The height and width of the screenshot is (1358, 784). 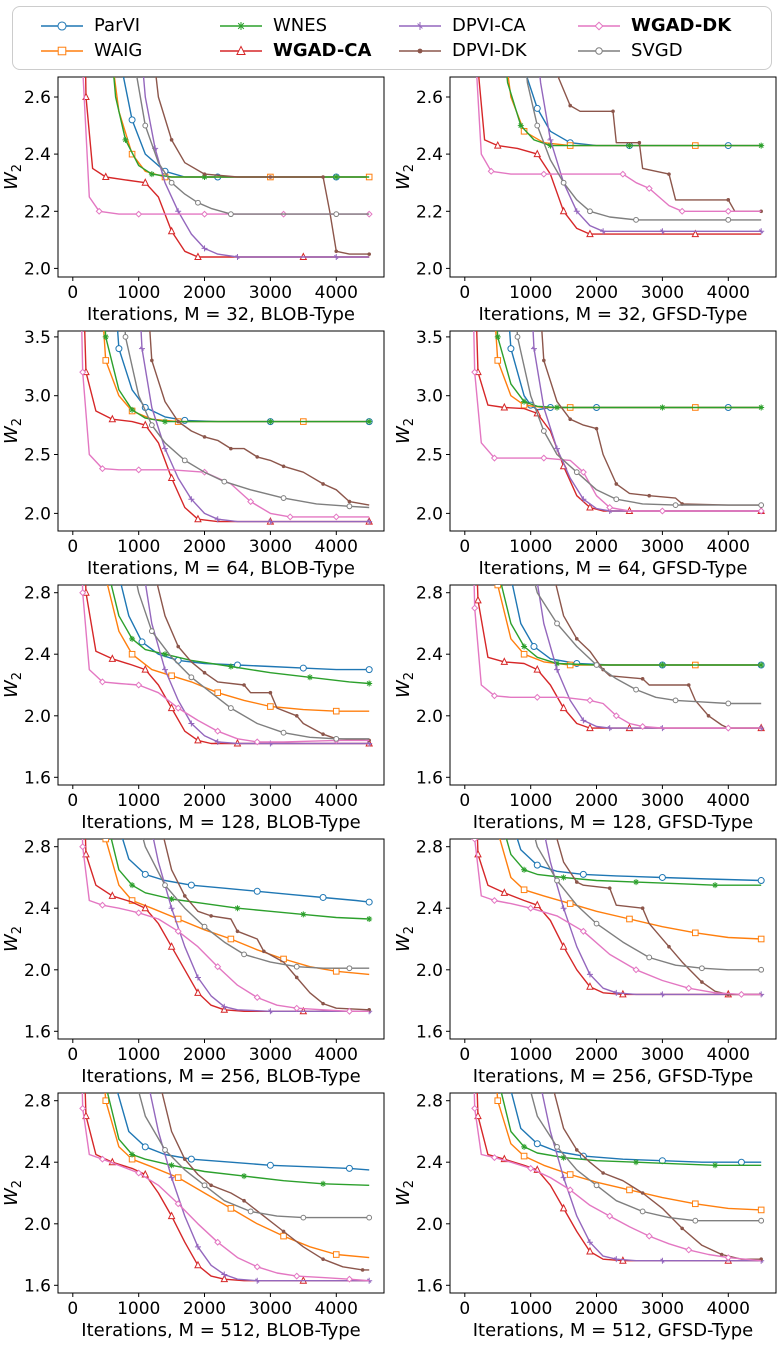 What do you see at coordinates (612, 314) in the screenshot?
I see `x-axis-label: Iterations, M = 32, GFSD-Type` at bounding box center [612, 314].